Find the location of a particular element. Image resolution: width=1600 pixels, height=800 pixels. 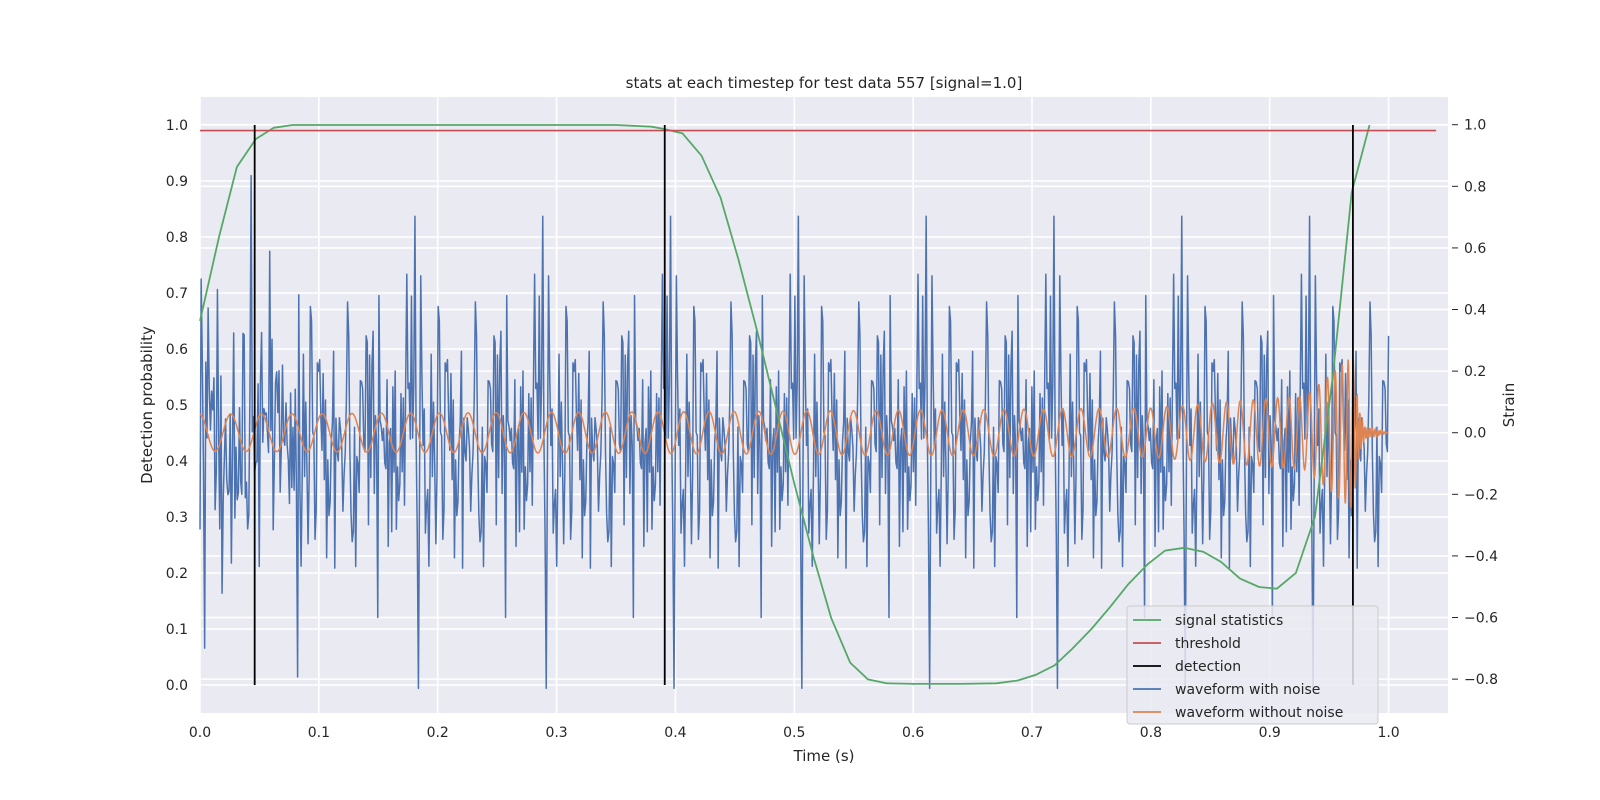

x-tick-label: 0.4 is located at coordinates (675, 733).